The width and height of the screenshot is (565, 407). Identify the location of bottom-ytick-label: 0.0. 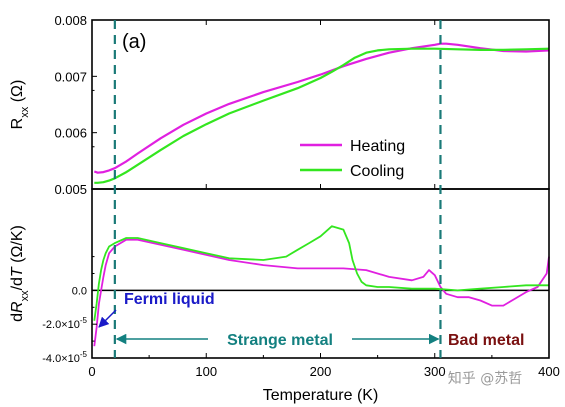
(79, 291).